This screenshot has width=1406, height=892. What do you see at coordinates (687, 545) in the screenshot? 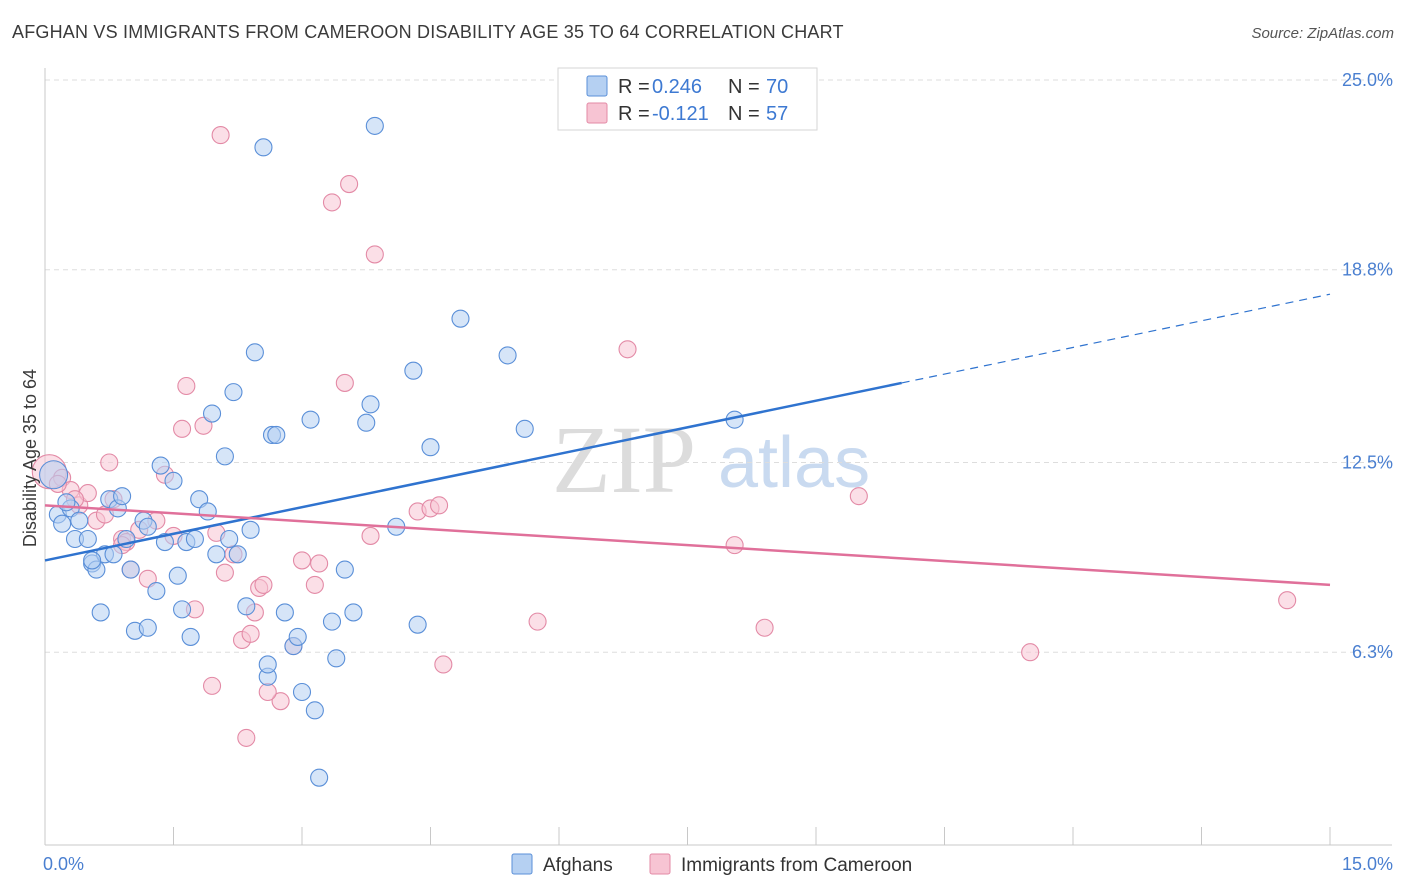
I see `cameroon-trend-line` at bounding box center [687, 545].